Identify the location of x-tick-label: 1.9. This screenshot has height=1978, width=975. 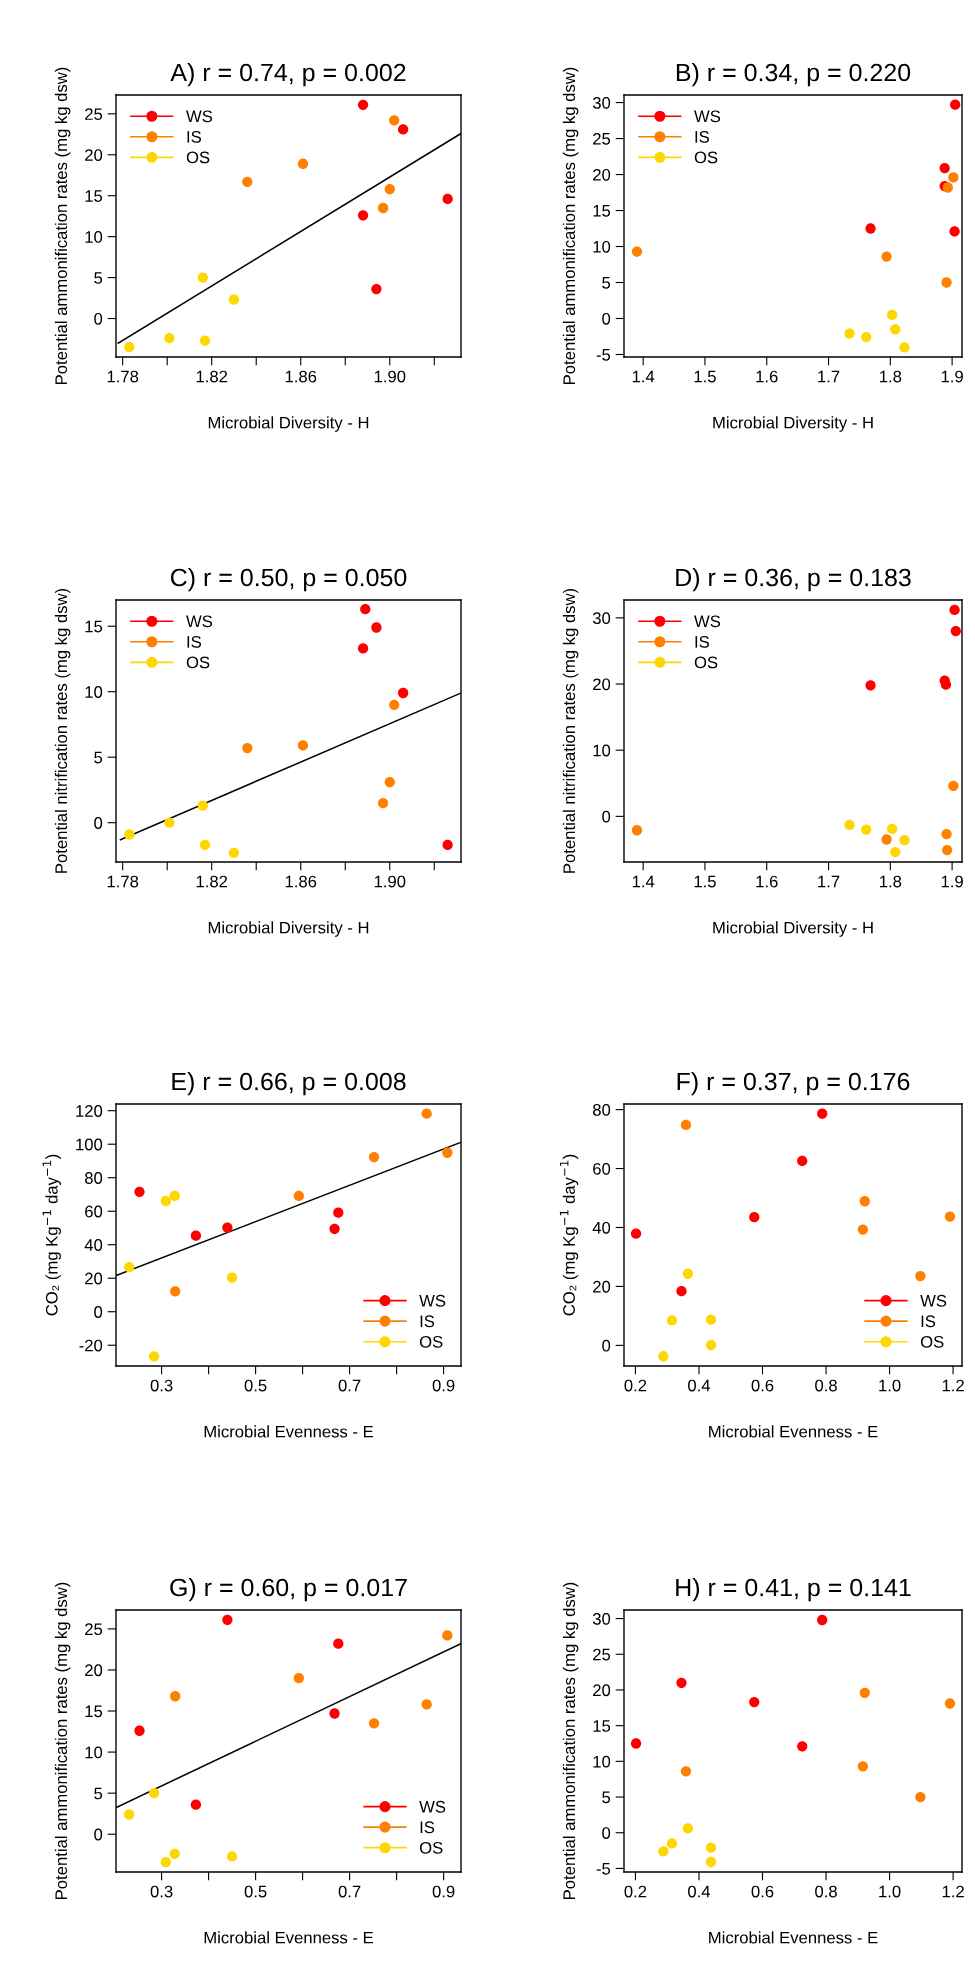
(952, 881).